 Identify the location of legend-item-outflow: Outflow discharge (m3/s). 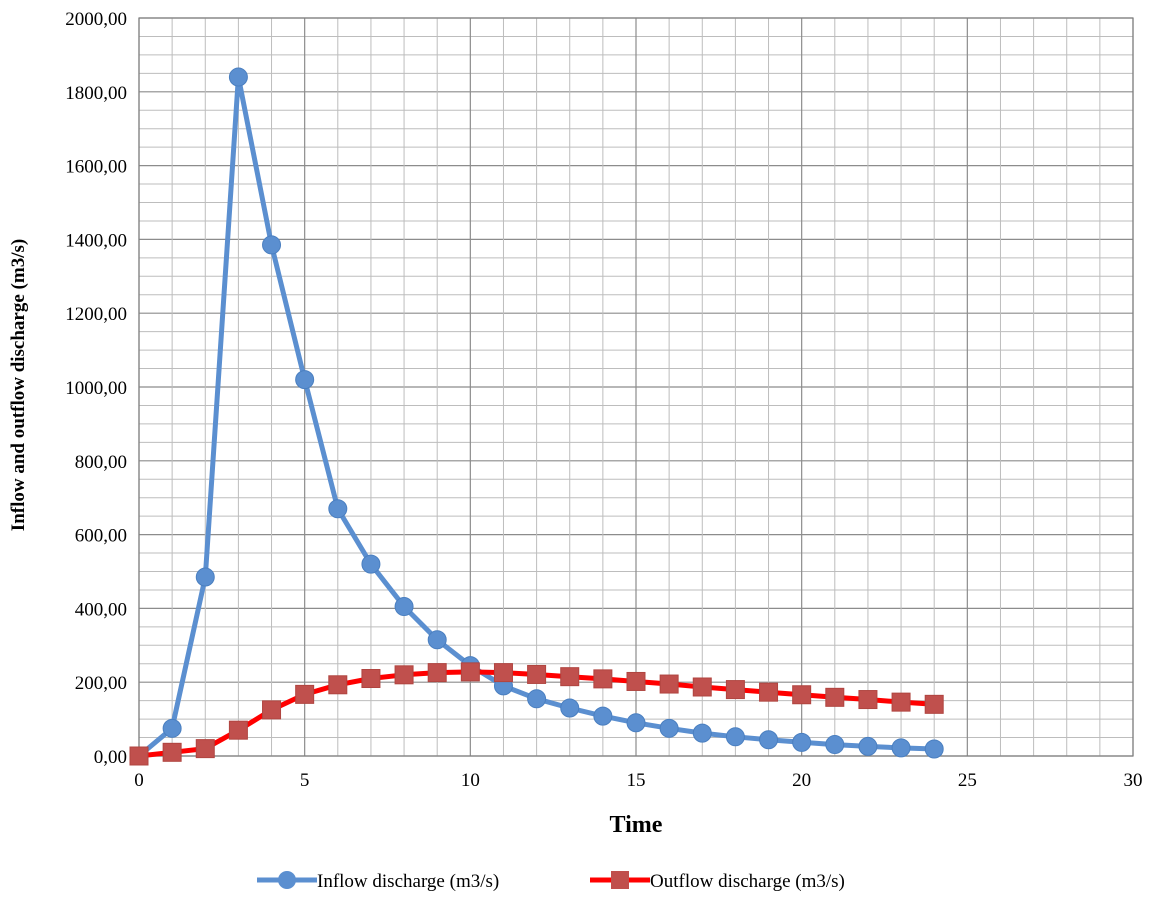
(717, 881).